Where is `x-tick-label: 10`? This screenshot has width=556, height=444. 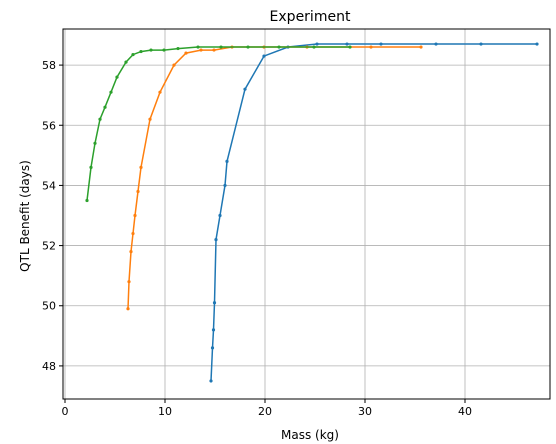 x-tick-label: 10 is located at coordinates (165, 411).